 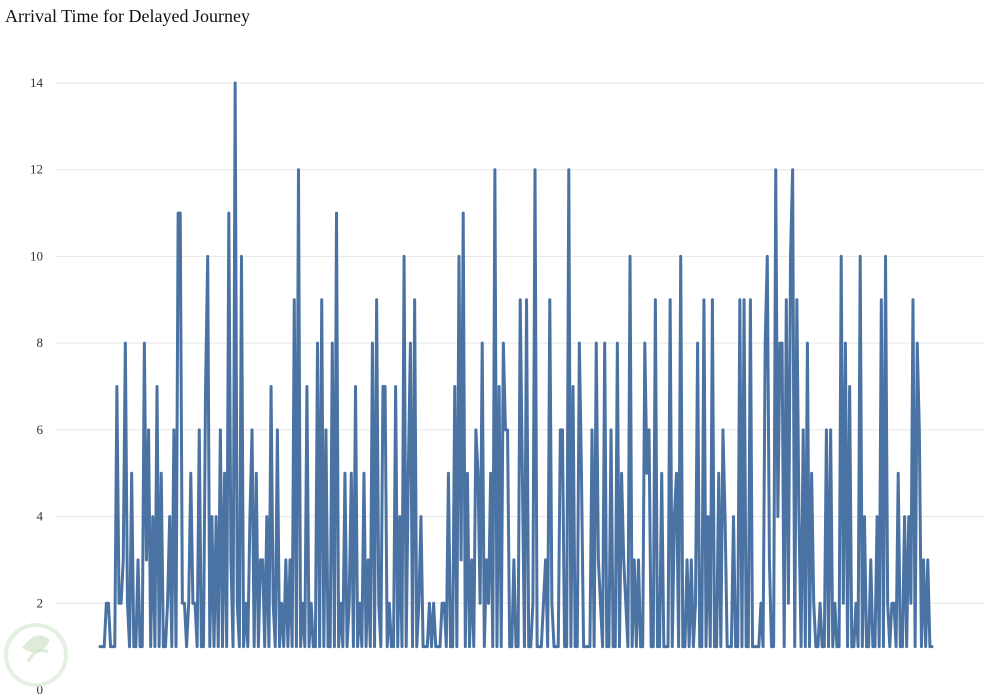 I want to click on y-tick-label-10: 10, so click(x=36, y=255).